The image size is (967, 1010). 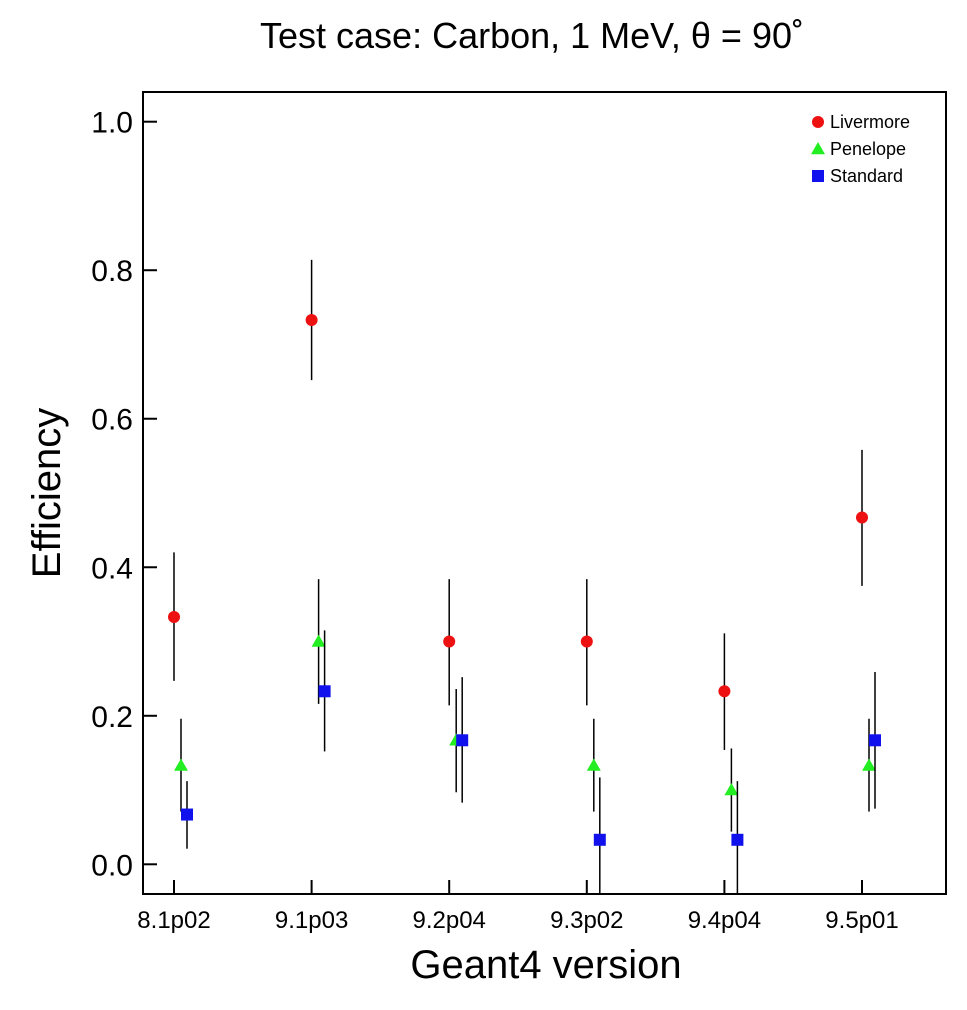 I want to click on x-tick-label: 9.1p03, so click(x=311, y=920).